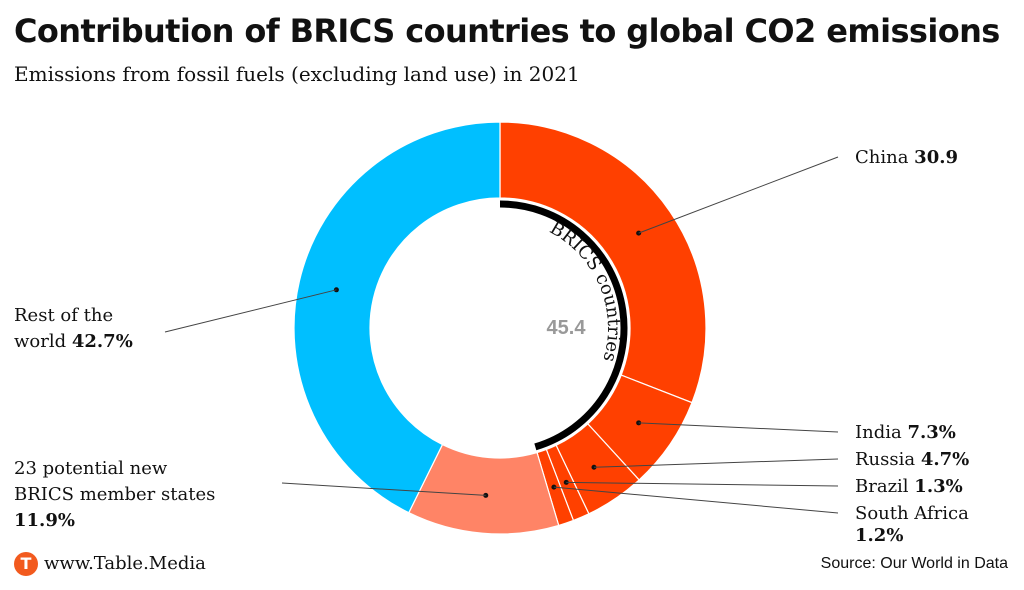 Image resolution: width=1024 pixels, height=590 pixels. I want to click on label-south-africa: South Africa 1.2%, so click(912, 524).